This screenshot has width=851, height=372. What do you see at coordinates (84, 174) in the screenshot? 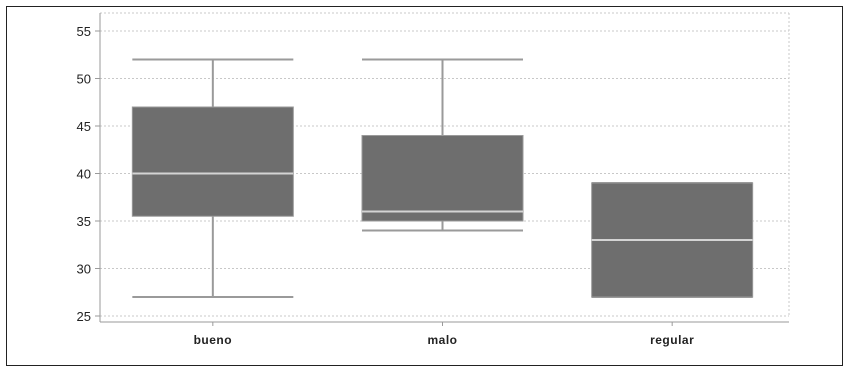
I see `y-tick-label: 40` at bounding box center [84, 174].